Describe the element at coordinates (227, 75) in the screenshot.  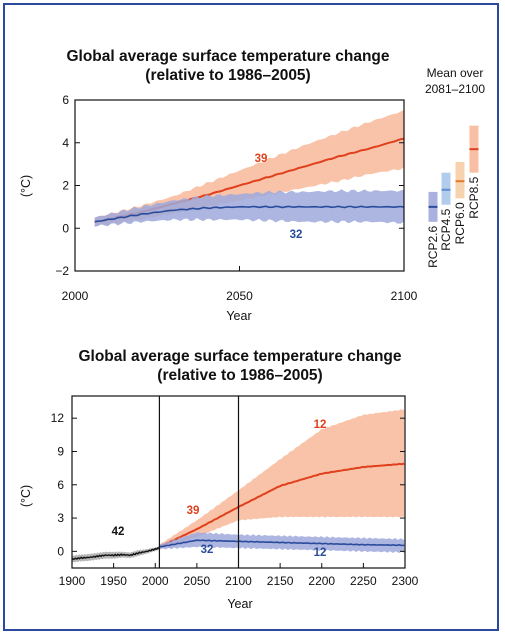
I see `chart1-subtitle: (relative to 1986–2005)` at that location.